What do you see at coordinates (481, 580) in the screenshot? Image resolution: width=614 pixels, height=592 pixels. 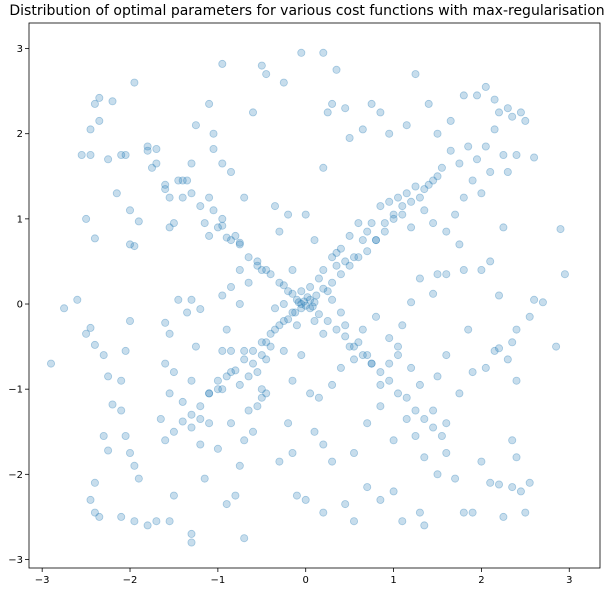 I see `x-tick-label: 2` at bounding box center [481, 580].